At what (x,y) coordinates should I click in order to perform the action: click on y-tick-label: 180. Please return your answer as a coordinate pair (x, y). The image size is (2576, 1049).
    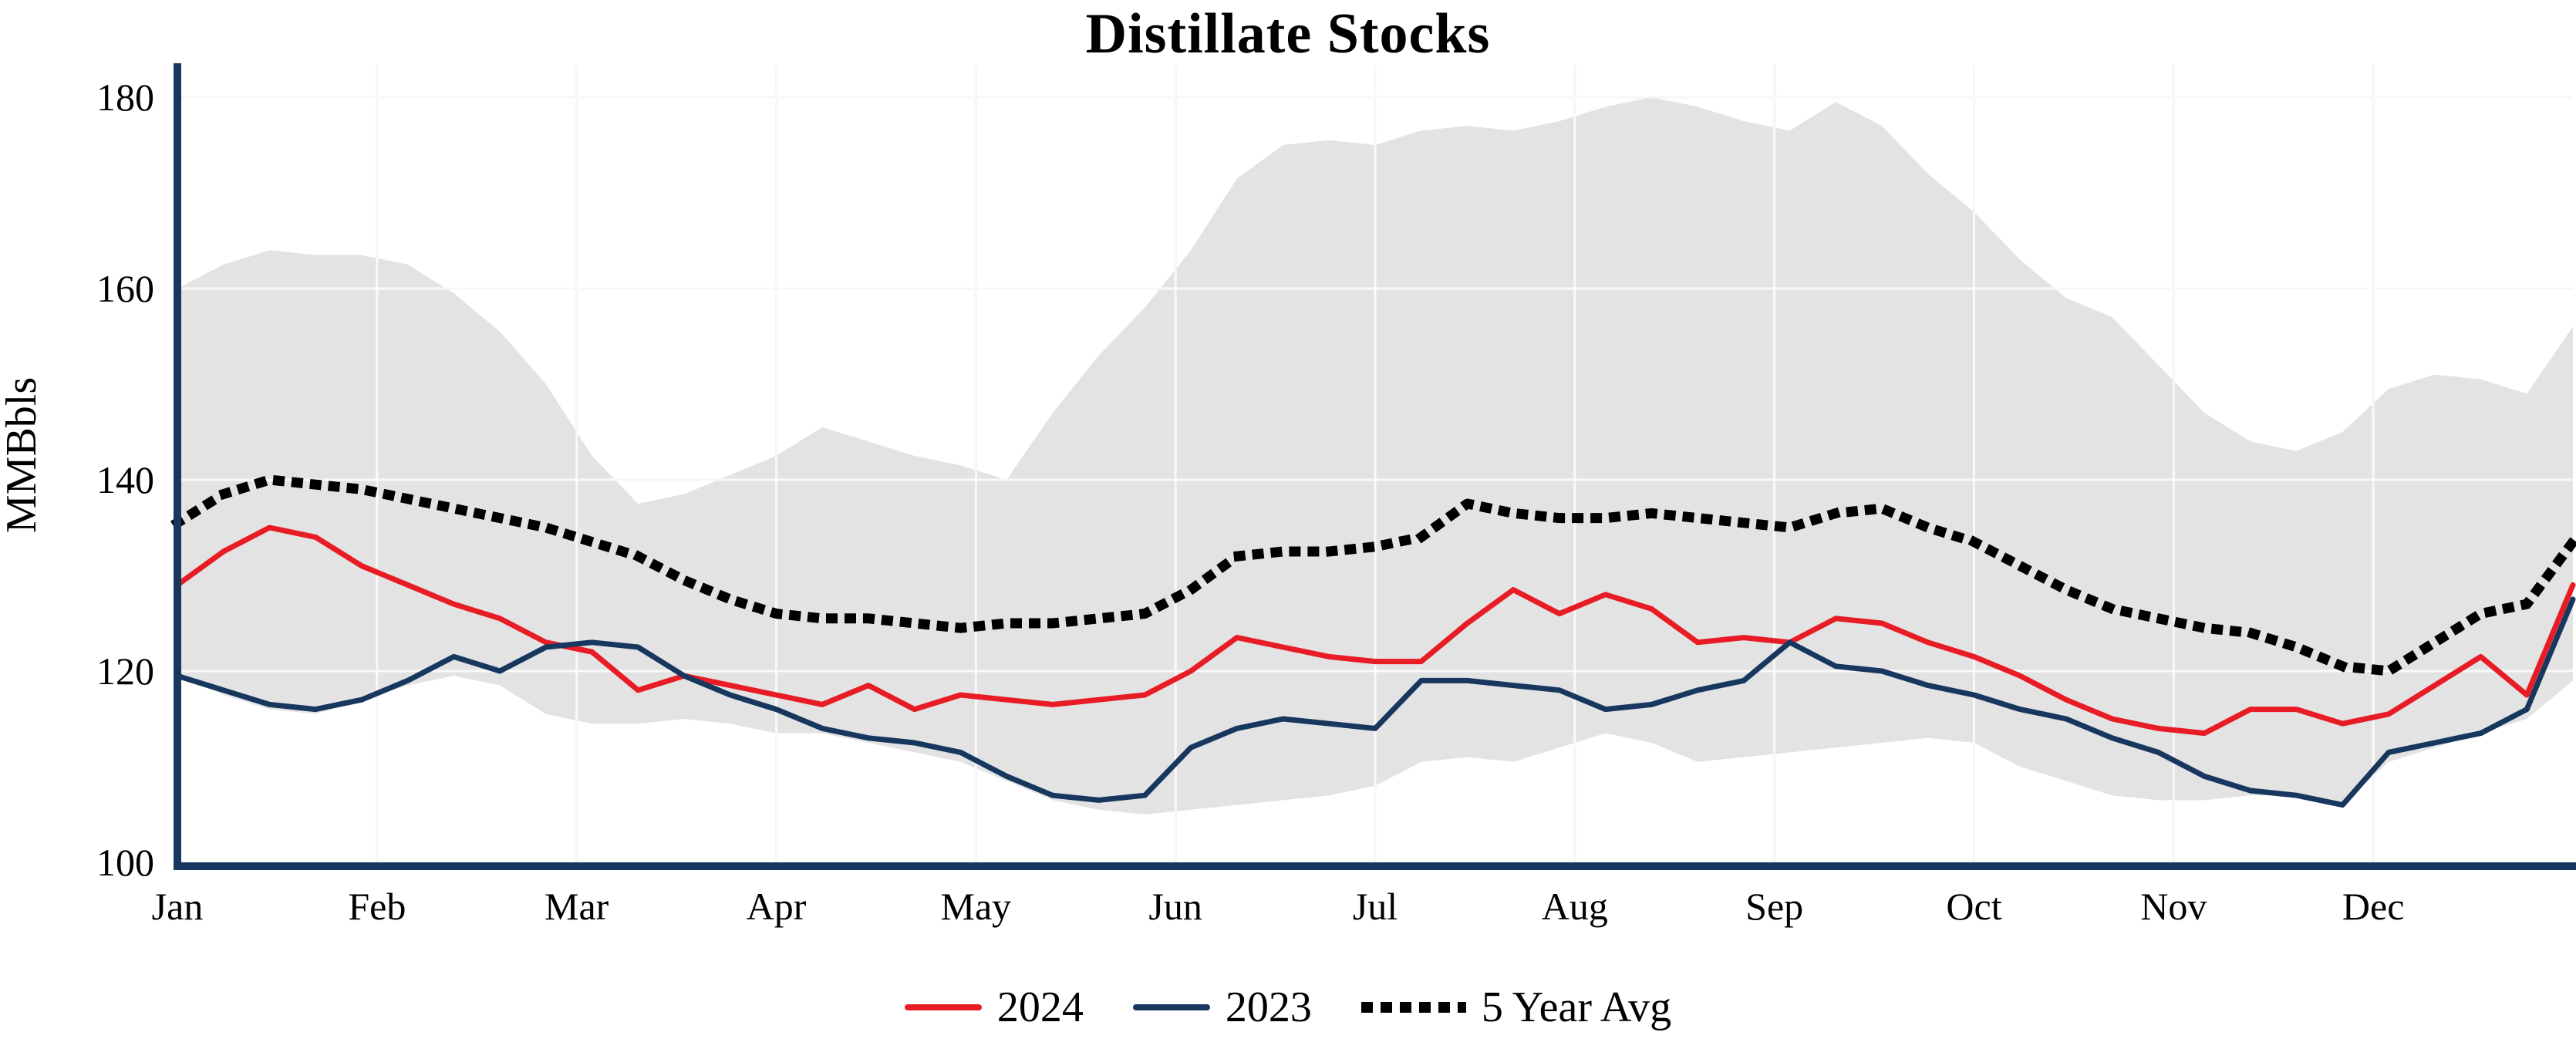
    Looking at the image, I should click on (125, 97).